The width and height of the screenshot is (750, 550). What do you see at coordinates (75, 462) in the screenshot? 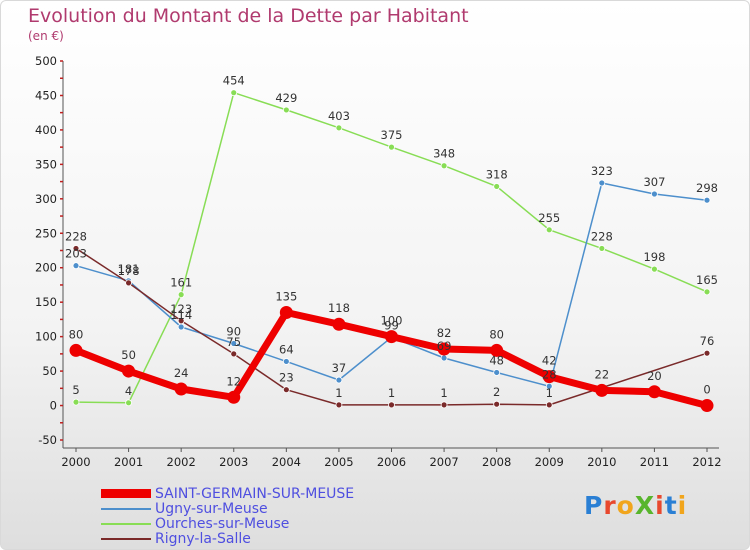
I see `x-tick-label: 2000` at bounding box center [75, 462].